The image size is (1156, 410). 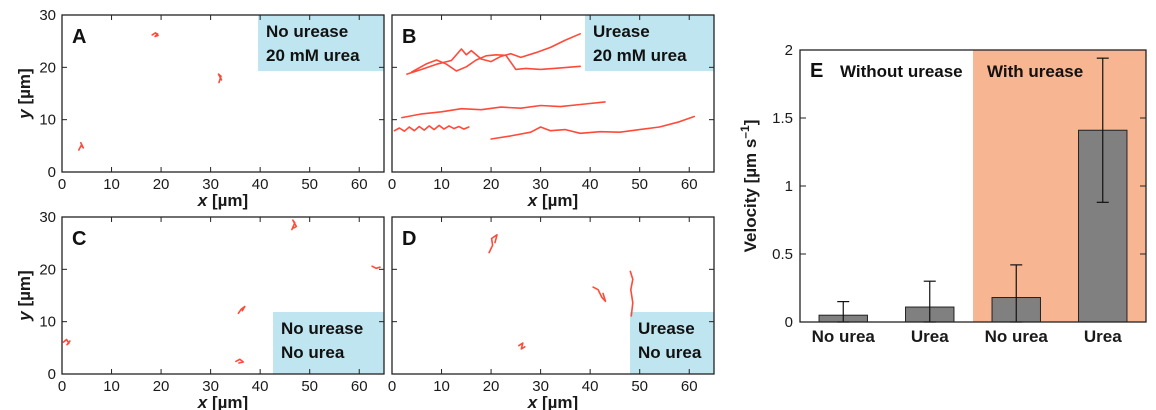 I want to click on y-tick-label: 1.5, so click(x=782, y=118).